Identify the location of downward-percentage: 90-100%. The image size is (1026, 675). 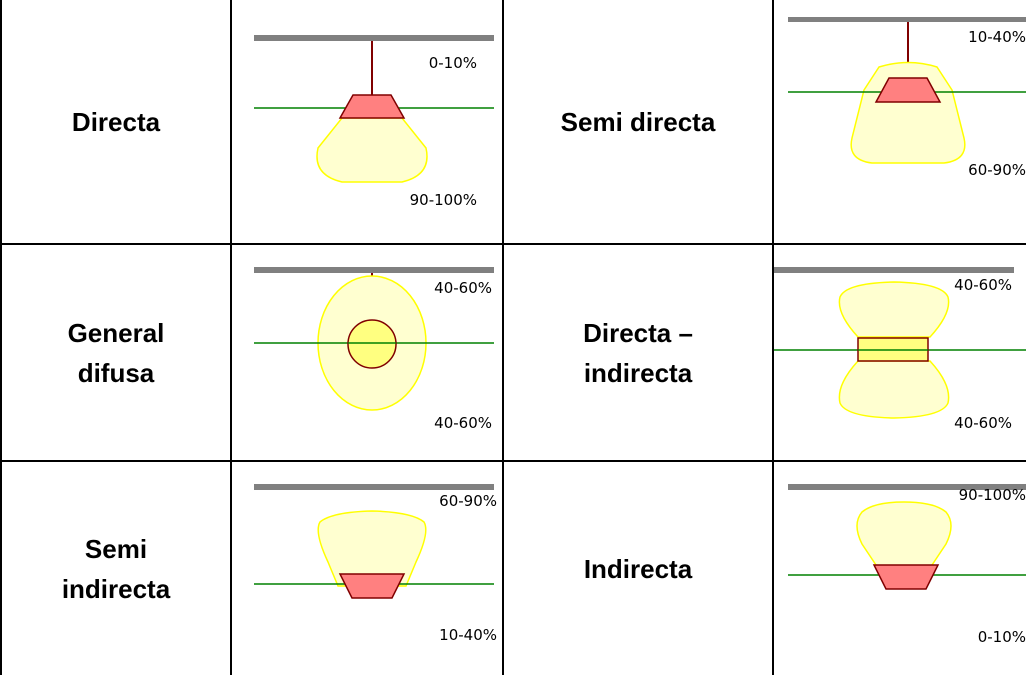
(443, 200).